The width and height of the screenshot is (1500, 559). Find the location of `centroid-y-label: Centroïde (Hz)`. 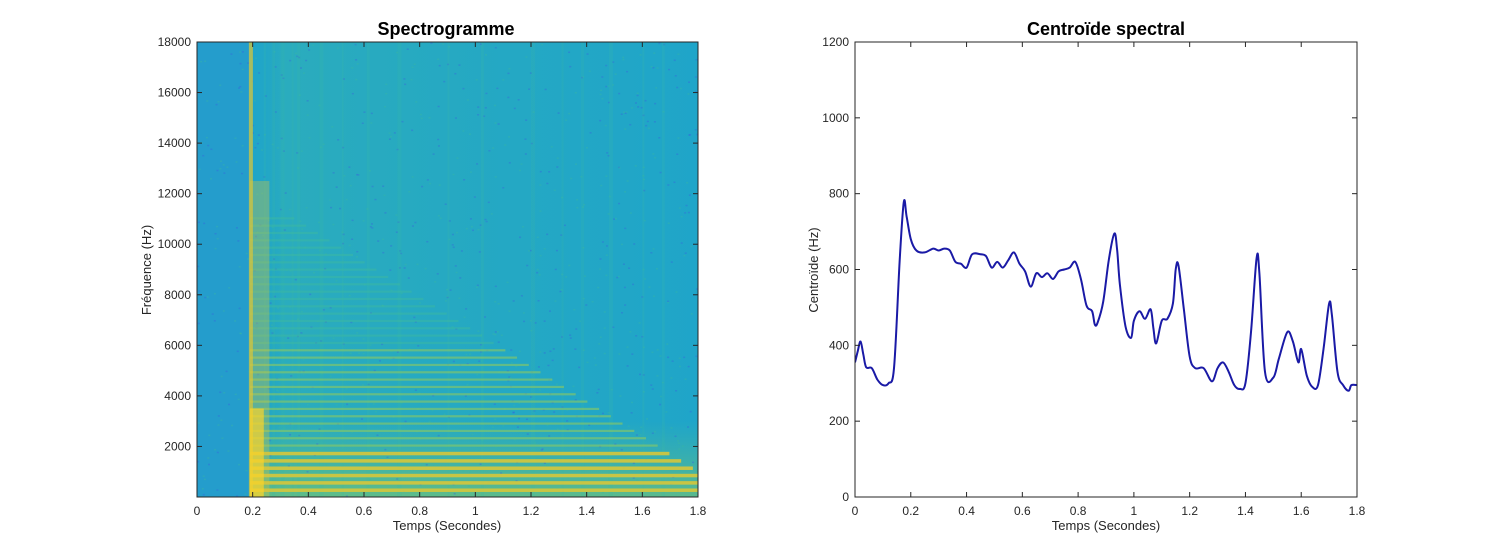

centroid-y-label: Centroïde (Hz) is located at coordinates (813, 269).